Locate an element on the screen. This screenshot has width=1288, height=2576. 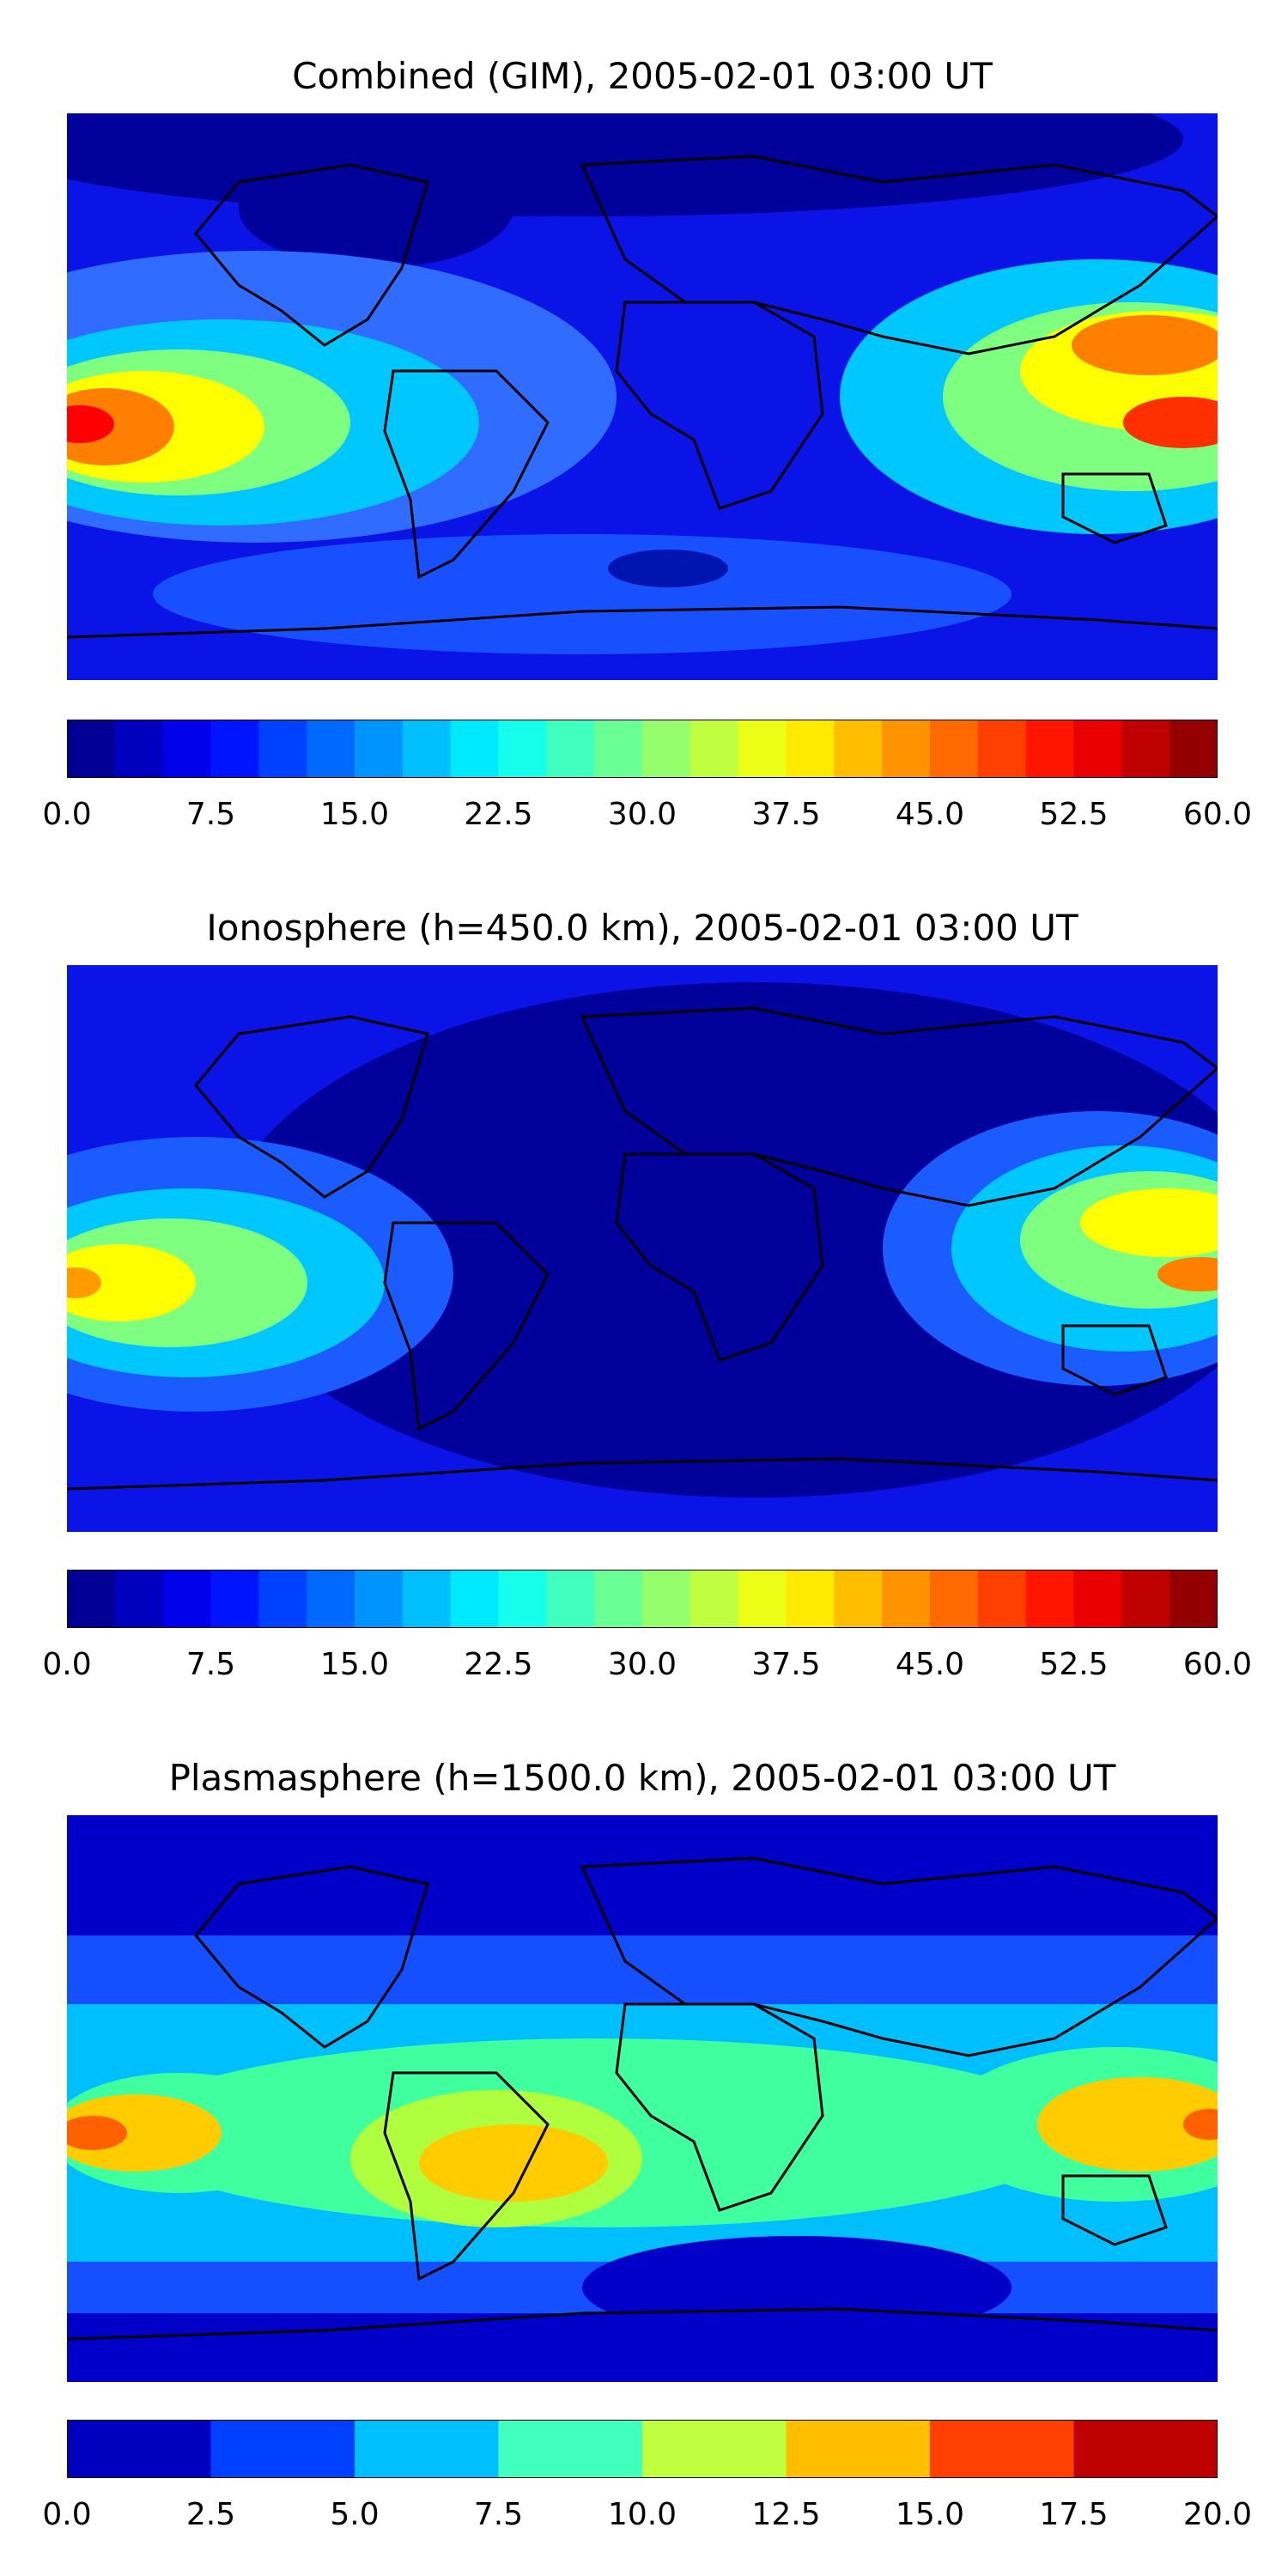
panel-3-colorbar-ticks: 0.0 2.5 5.0 7.5 10.0 12.5 15.0 17.5 20.0 is located at coordinates (647, 2516).